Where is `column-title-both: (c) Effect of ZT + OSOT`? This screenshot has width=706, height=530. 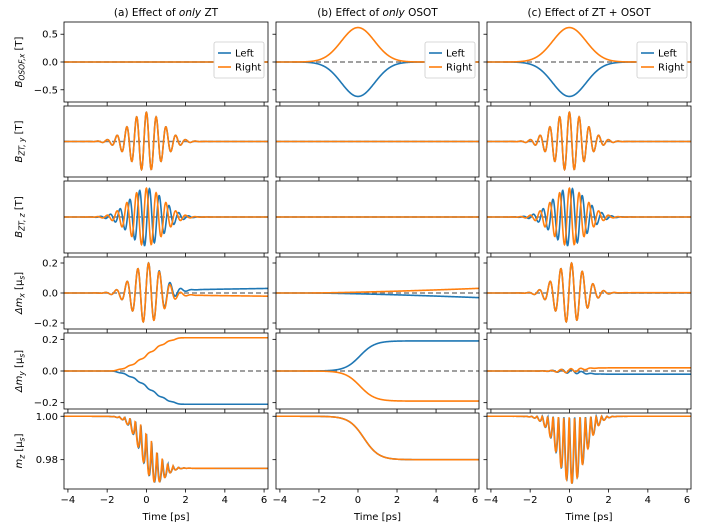 column-title-both: (c) Effect of ZT + OSOT is located at coordinates (589, 13).